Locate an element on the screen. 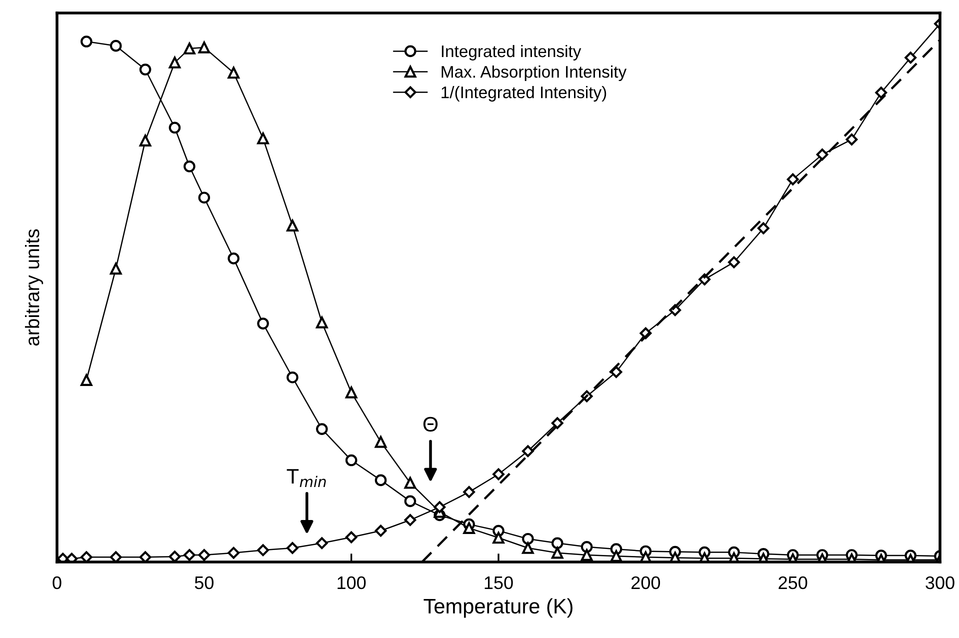  legend-label: 1/(Integrated Intensity) is located at coordinates (524, 94).